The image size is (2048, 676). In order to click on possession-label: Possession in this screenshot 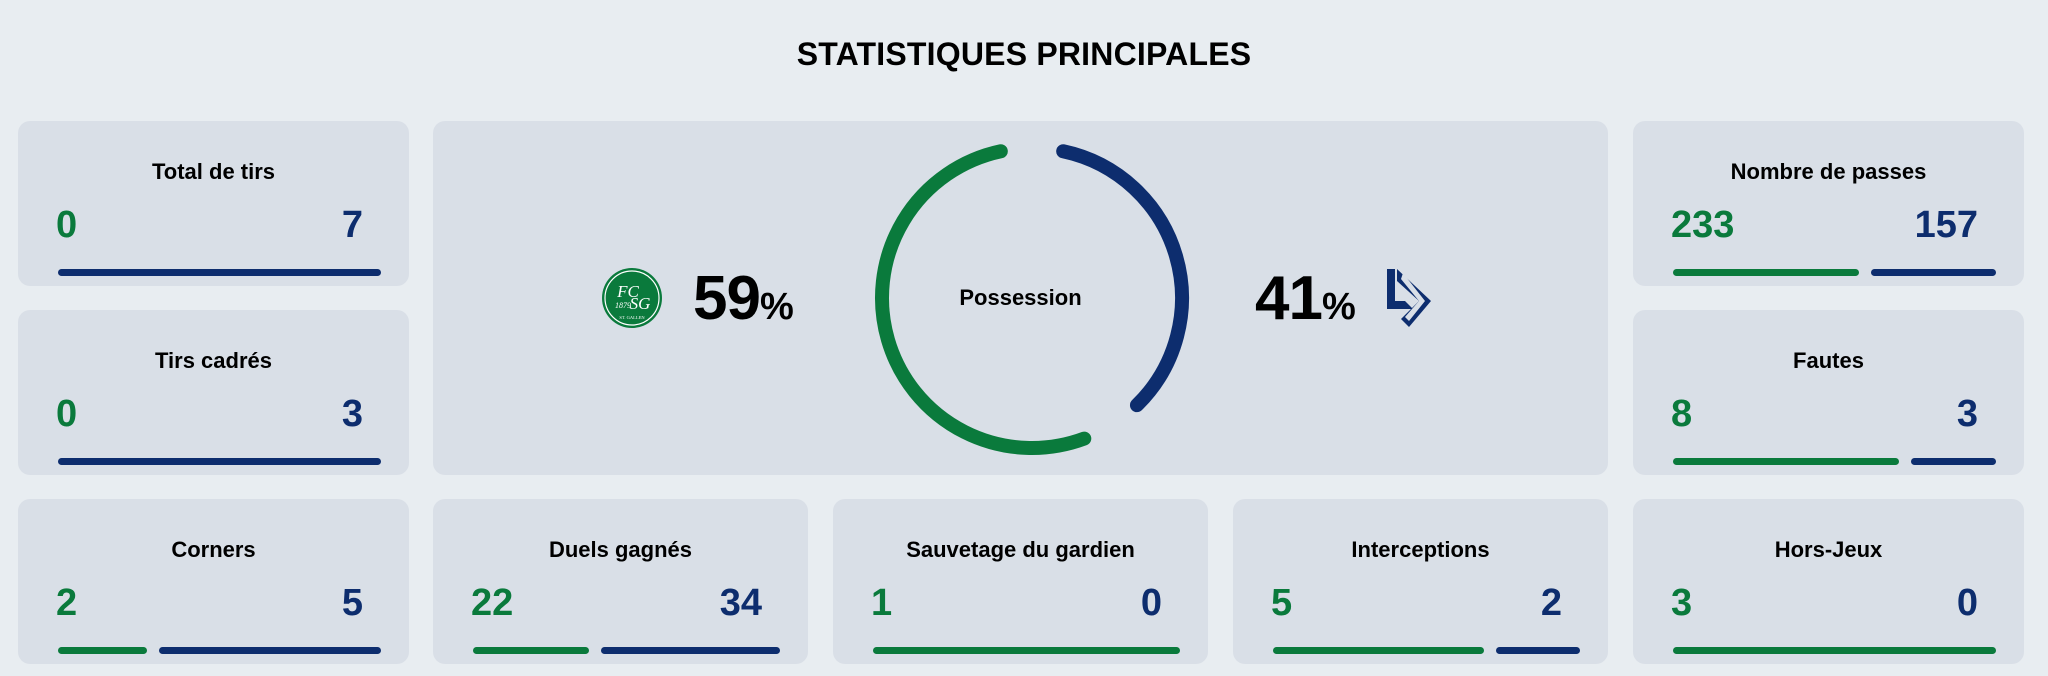, I will do `click(1020, 297)`.